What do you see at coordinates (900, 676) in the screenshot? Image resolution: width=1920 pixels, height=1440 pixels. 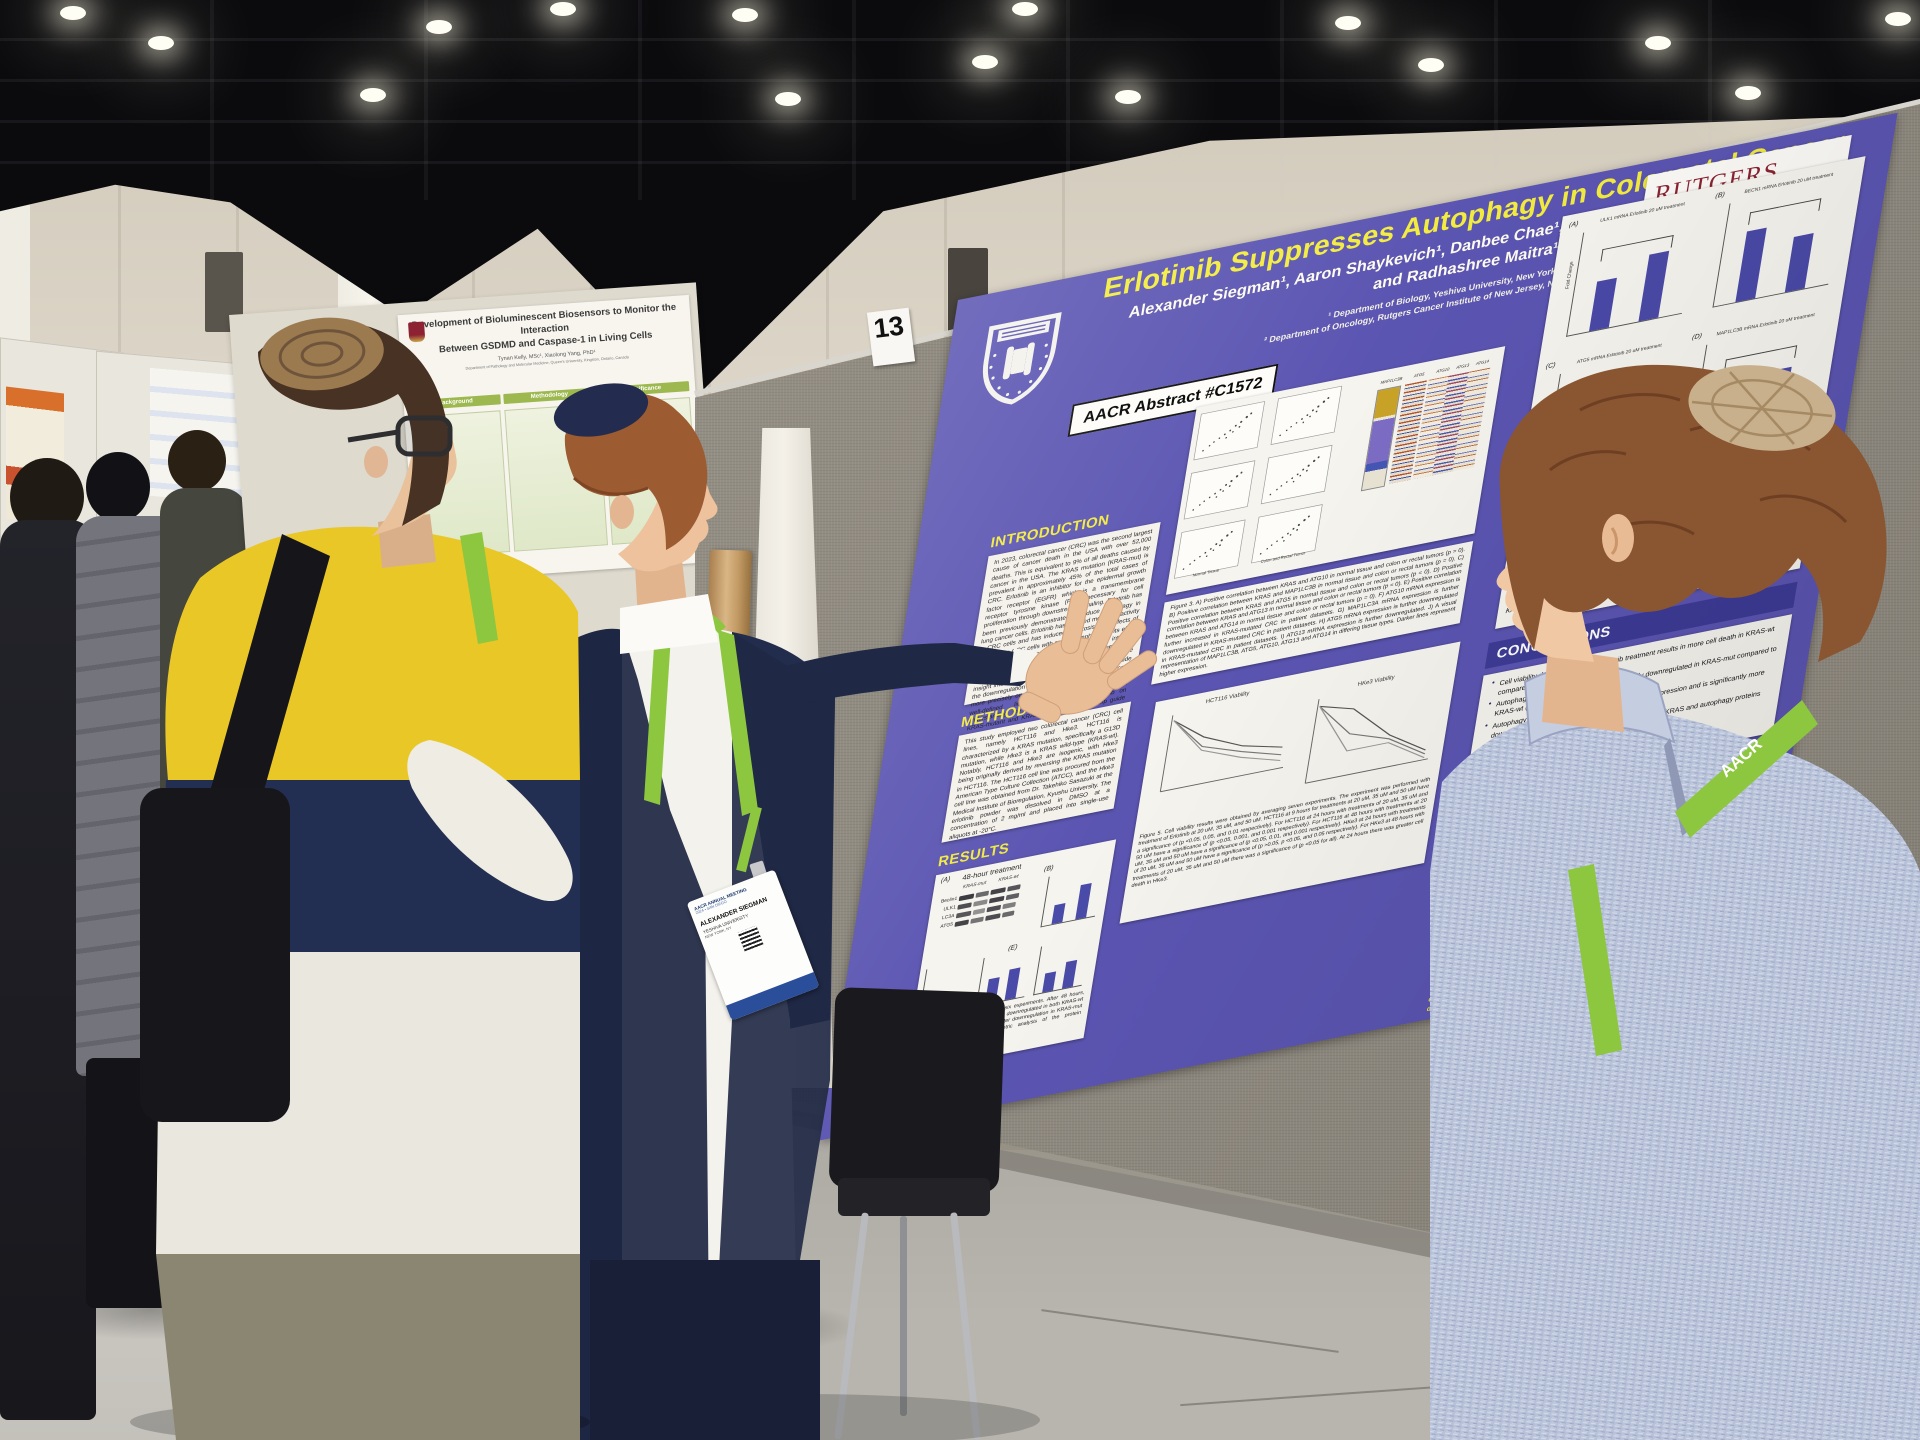 I see `suit-sleeve-arm` at bounding box center [900, 676].